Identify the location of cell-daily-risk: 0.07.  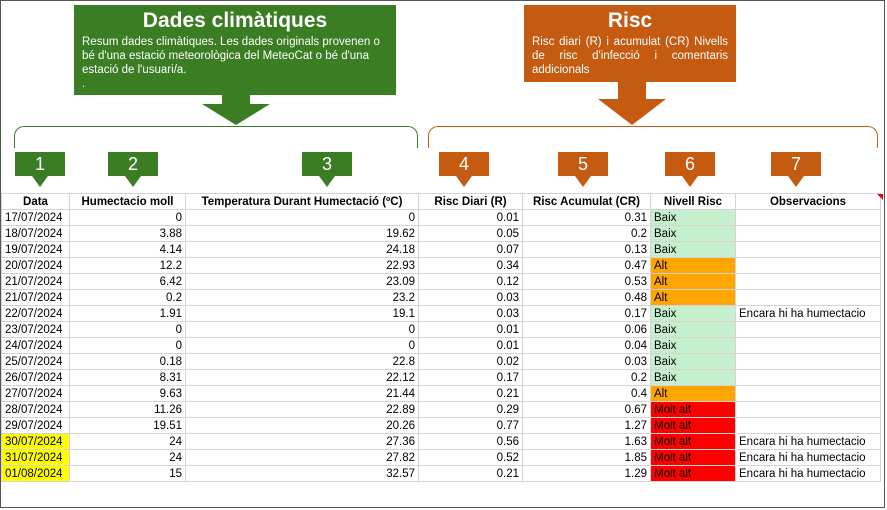
(470, 249).